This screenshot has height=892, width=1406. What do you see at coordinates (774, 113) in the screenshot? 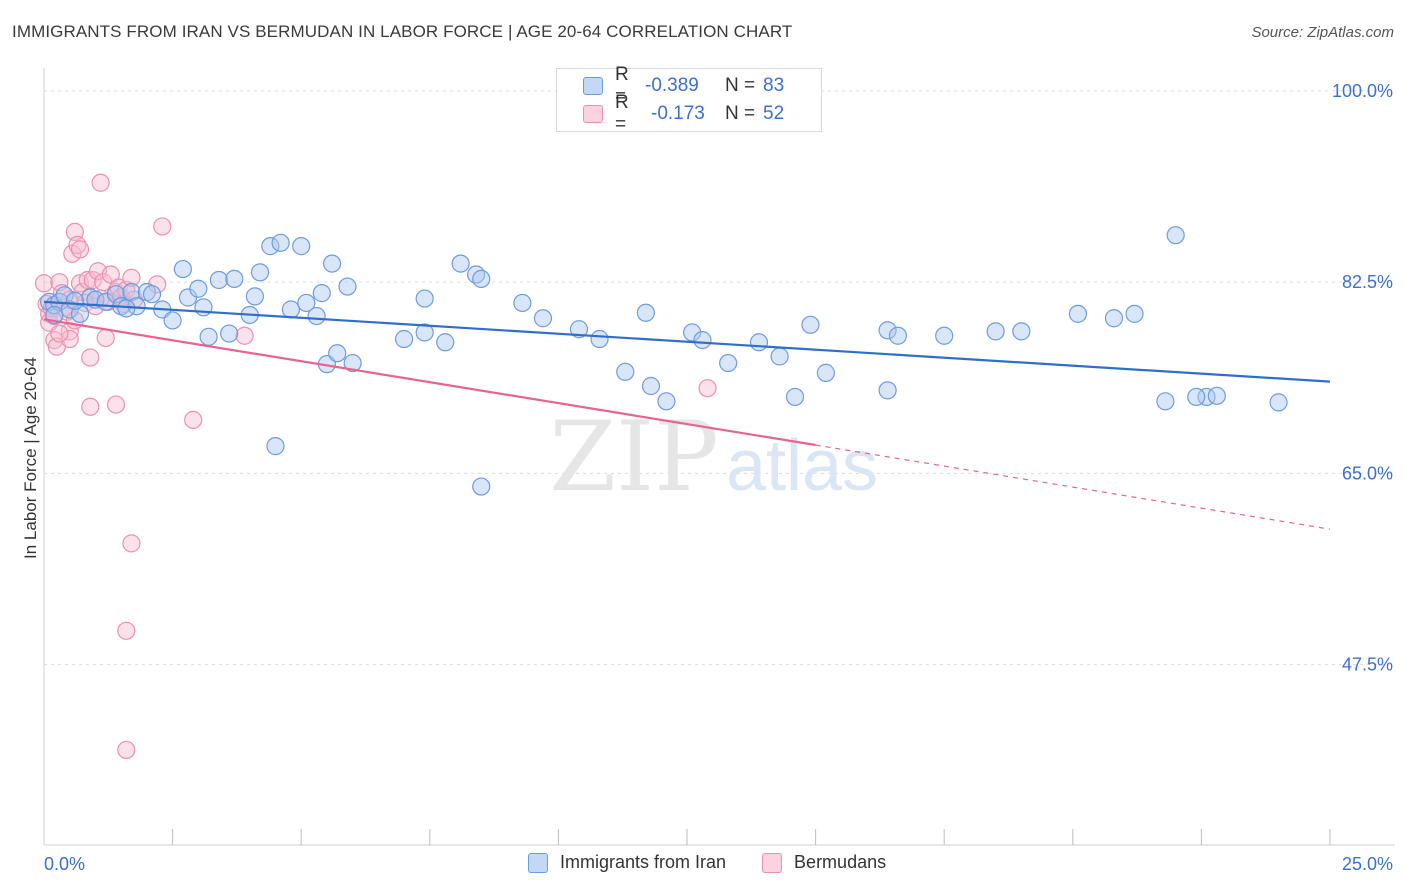
I see `n-value: 52` at bounding box center [774, 113].